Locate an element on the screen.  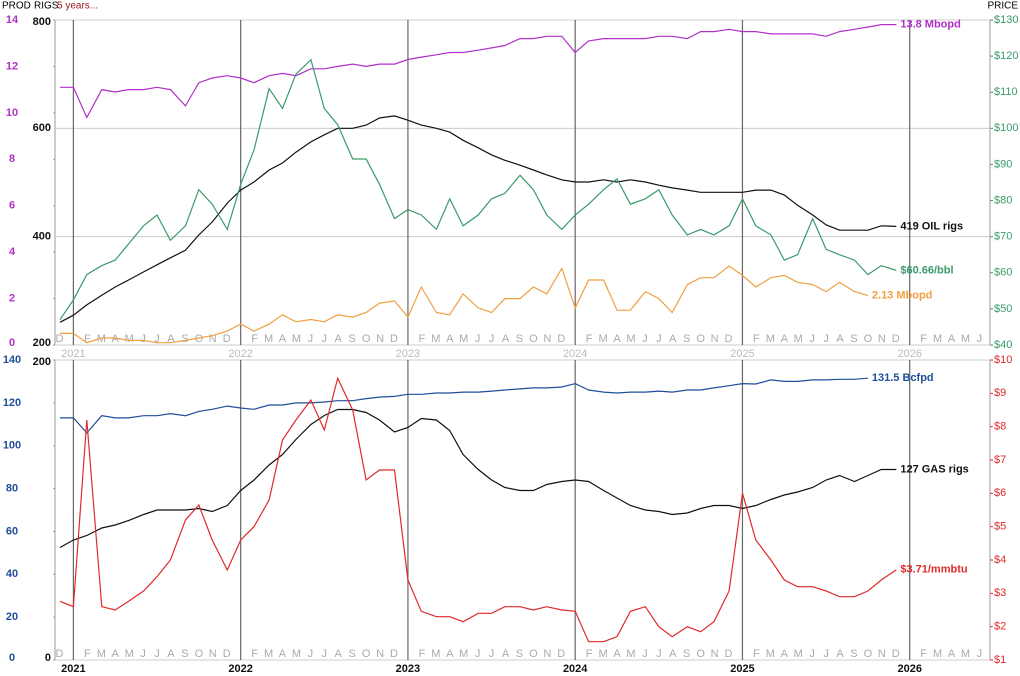
y3-tick-label: 6 is located at coordinates (12, 206).